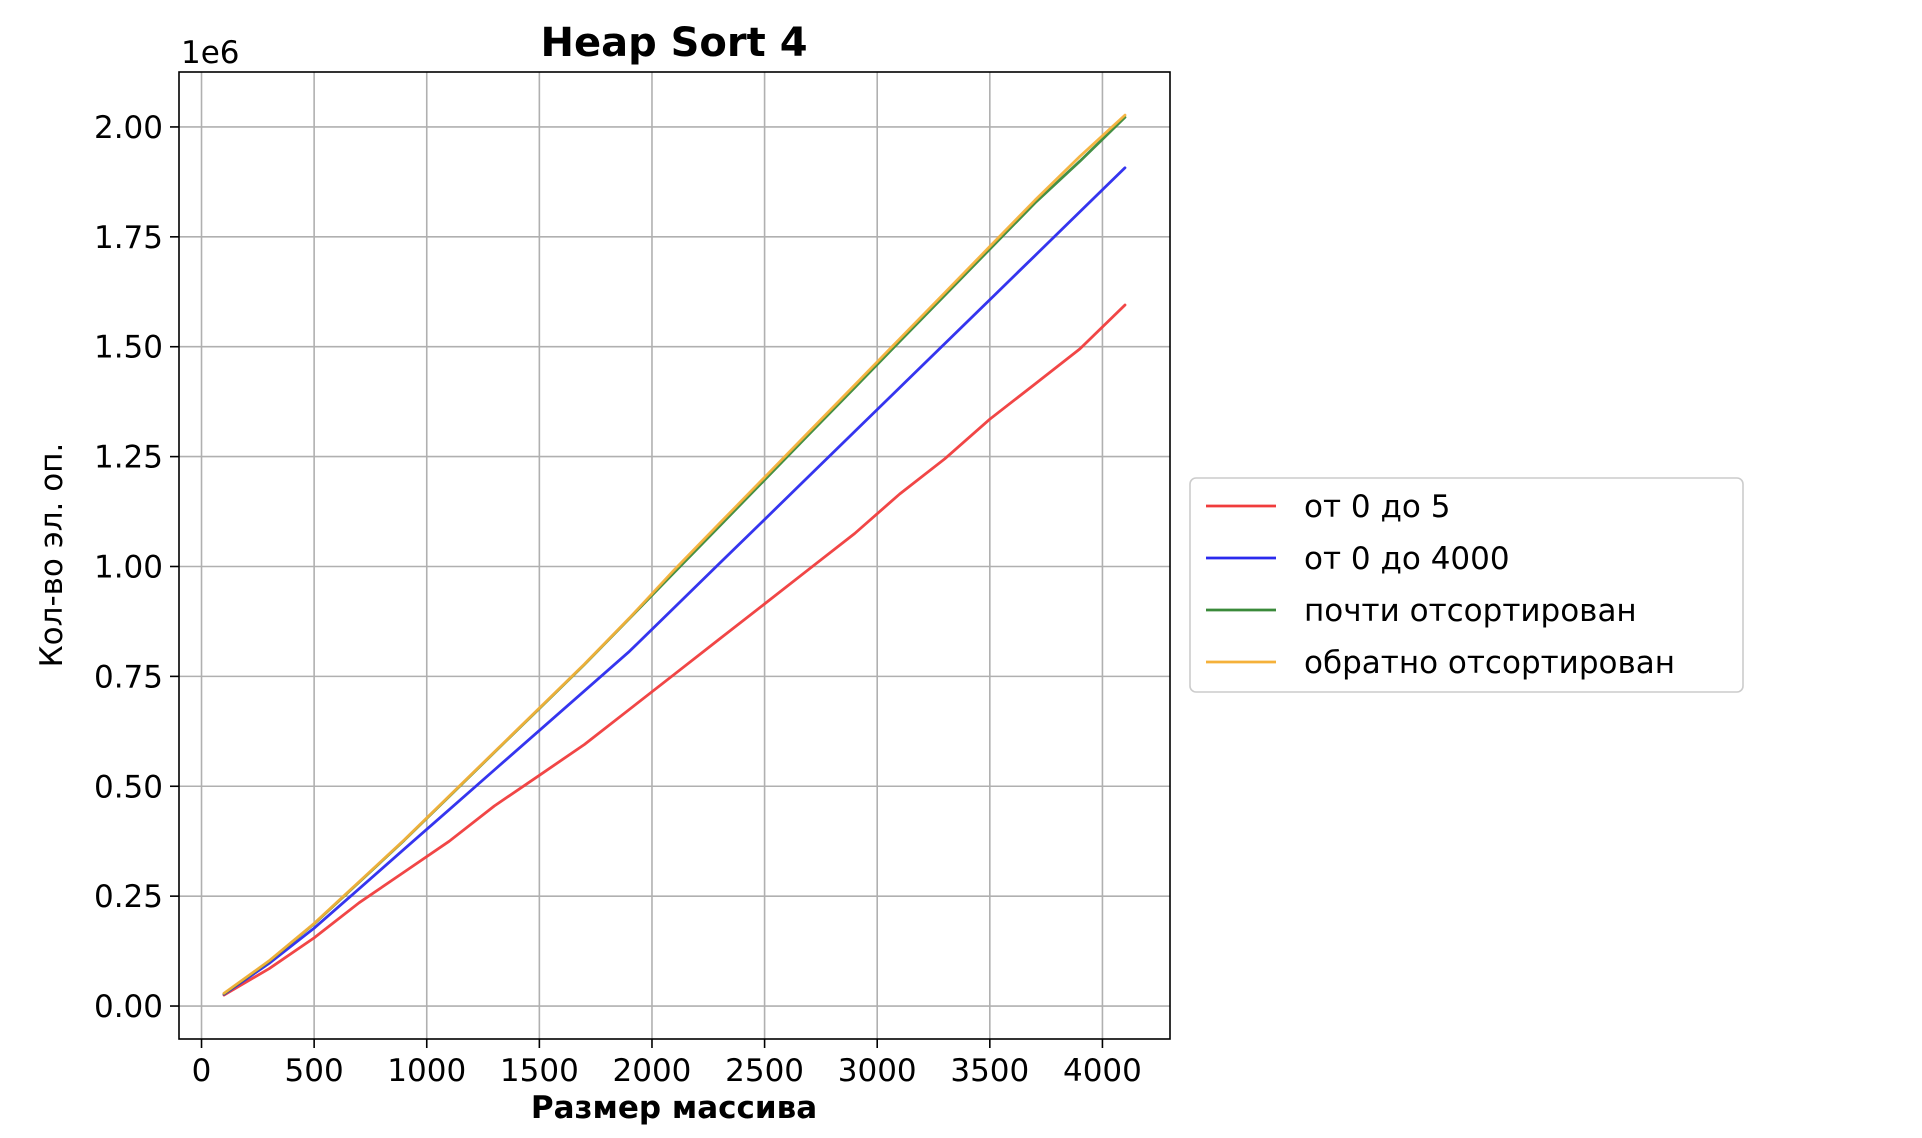  I want to click on legend-frame, so click(1466, 585).